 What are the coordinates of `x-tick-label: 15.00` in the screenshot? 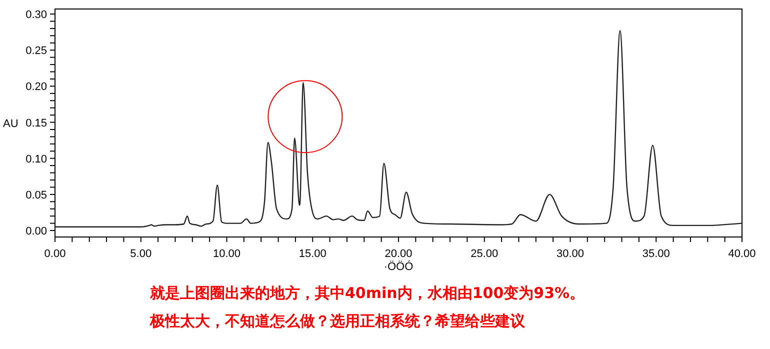 It's located at (312, 254).